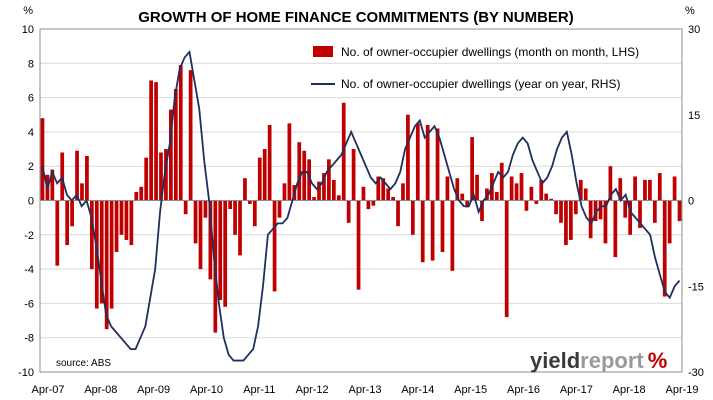 The image size is (713, 400). What do you see at coordinates (31, 133) in the screenshot?
I see `left-tick-label: 4` at bounding box center [31, 133].